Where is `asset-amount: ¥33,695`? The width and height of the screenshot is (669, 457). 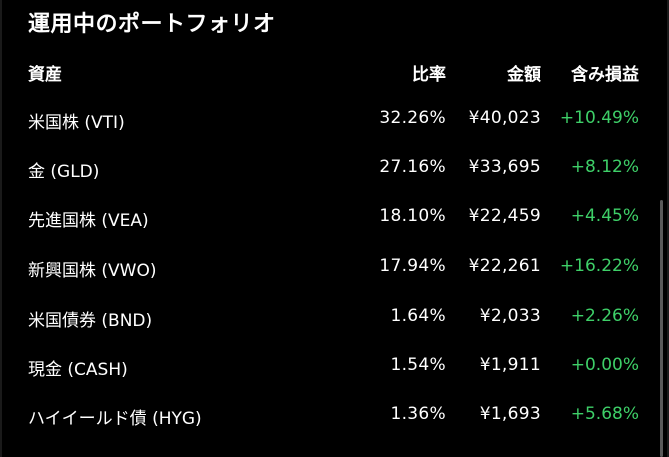
asset-amount: ¥33,695 is located at coordinates (504, 167).